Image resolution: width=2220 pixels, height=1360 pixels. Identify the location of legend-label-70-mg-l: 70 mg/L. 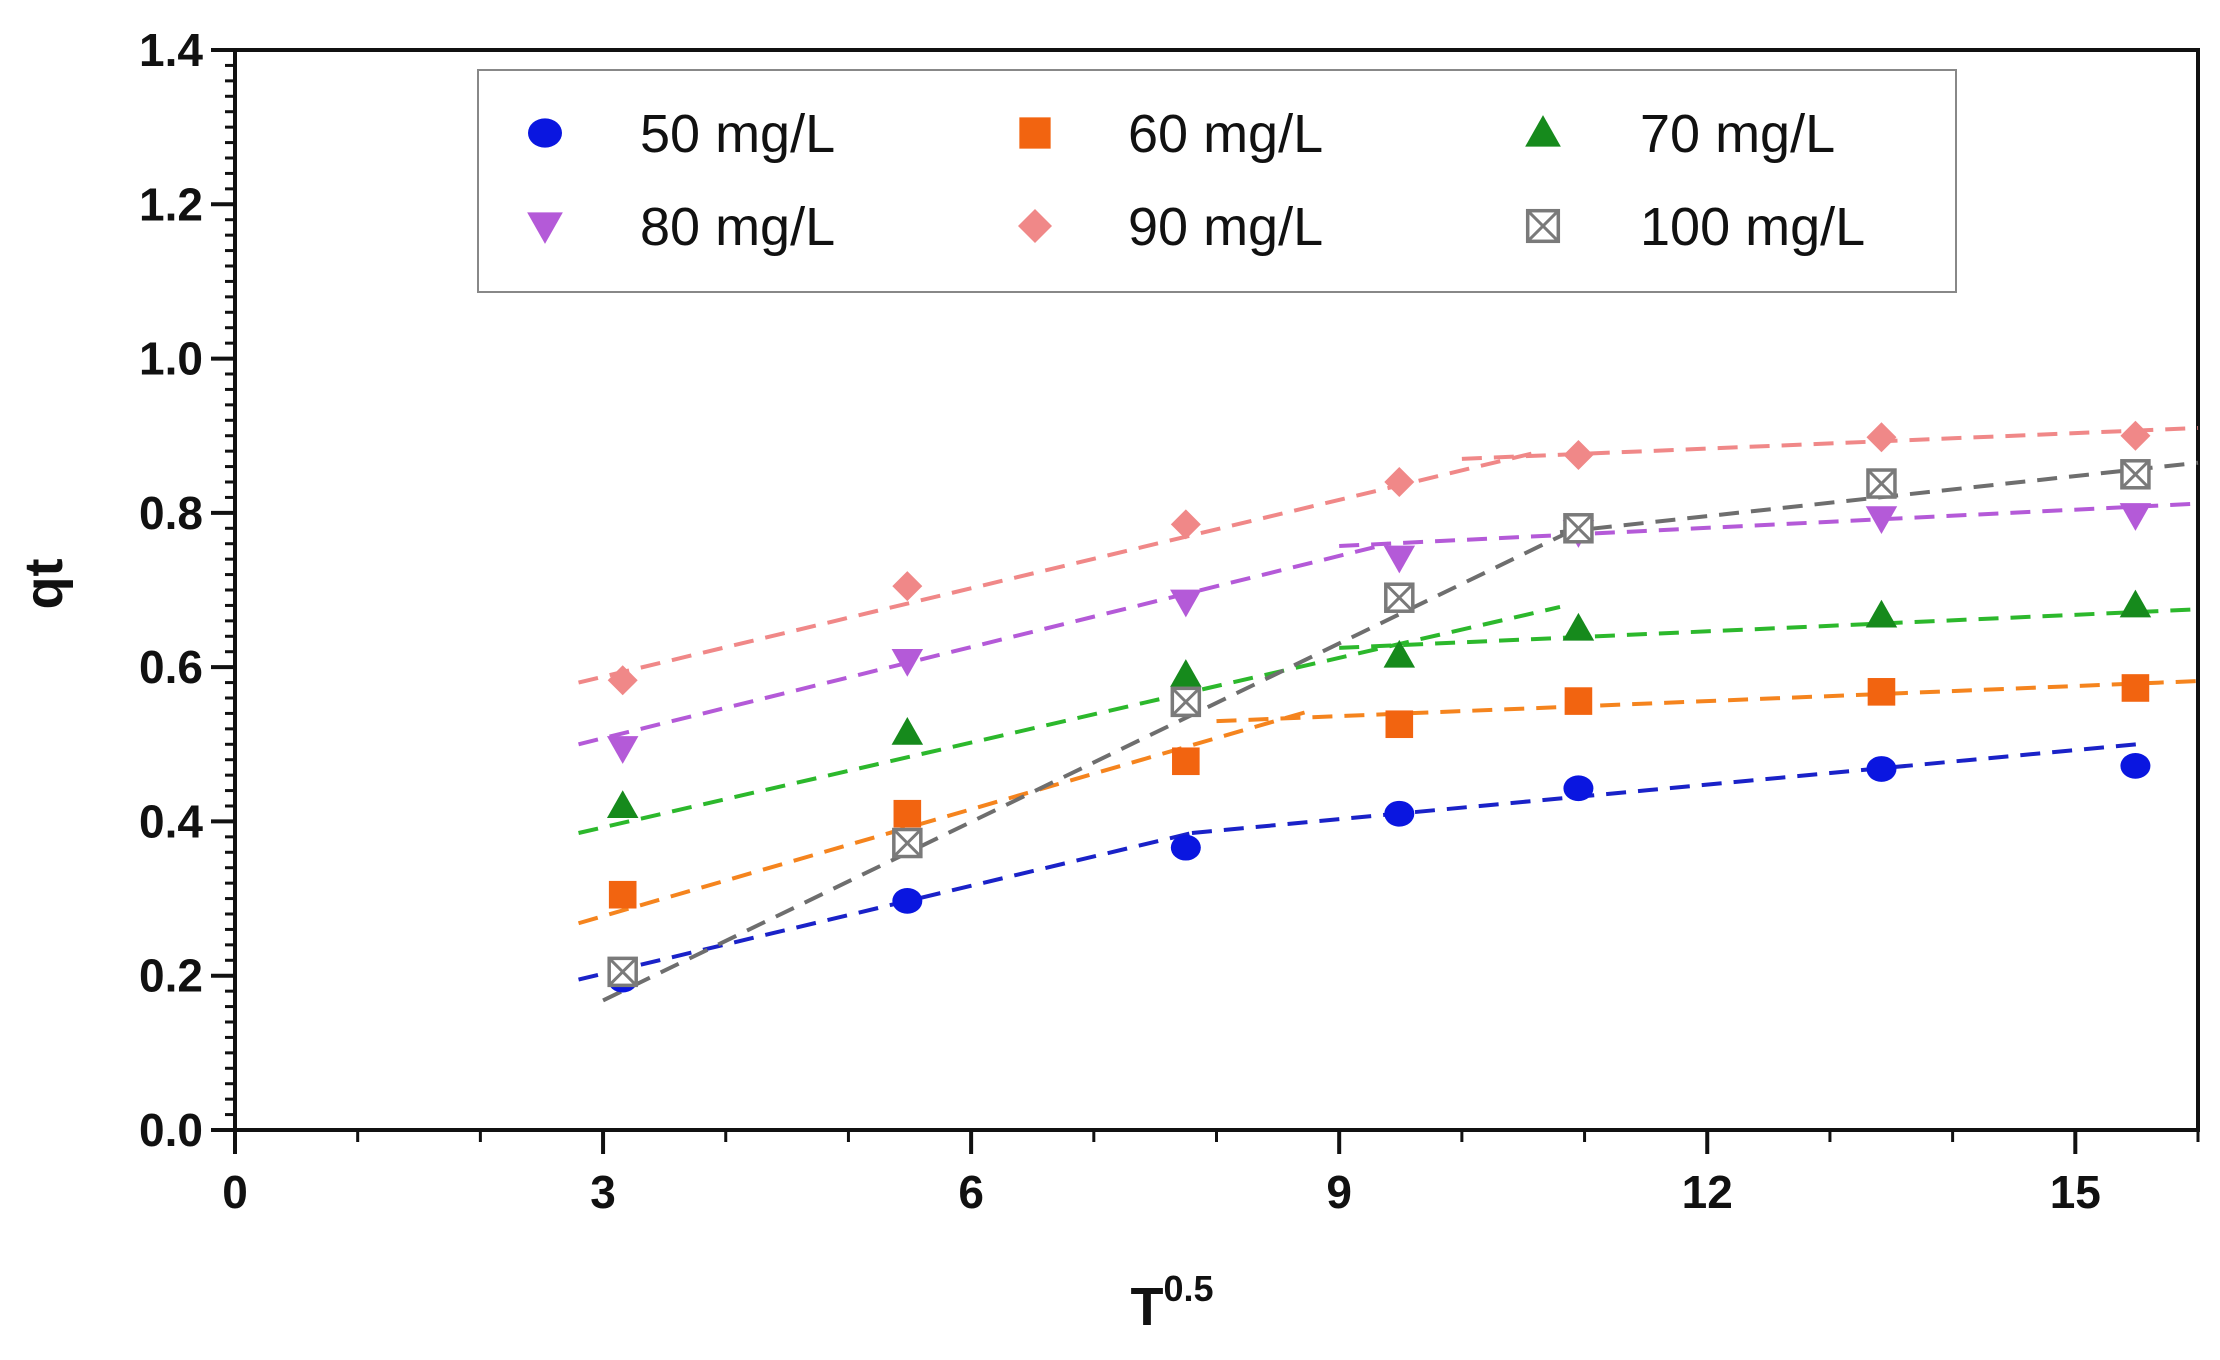
(1737, 134).